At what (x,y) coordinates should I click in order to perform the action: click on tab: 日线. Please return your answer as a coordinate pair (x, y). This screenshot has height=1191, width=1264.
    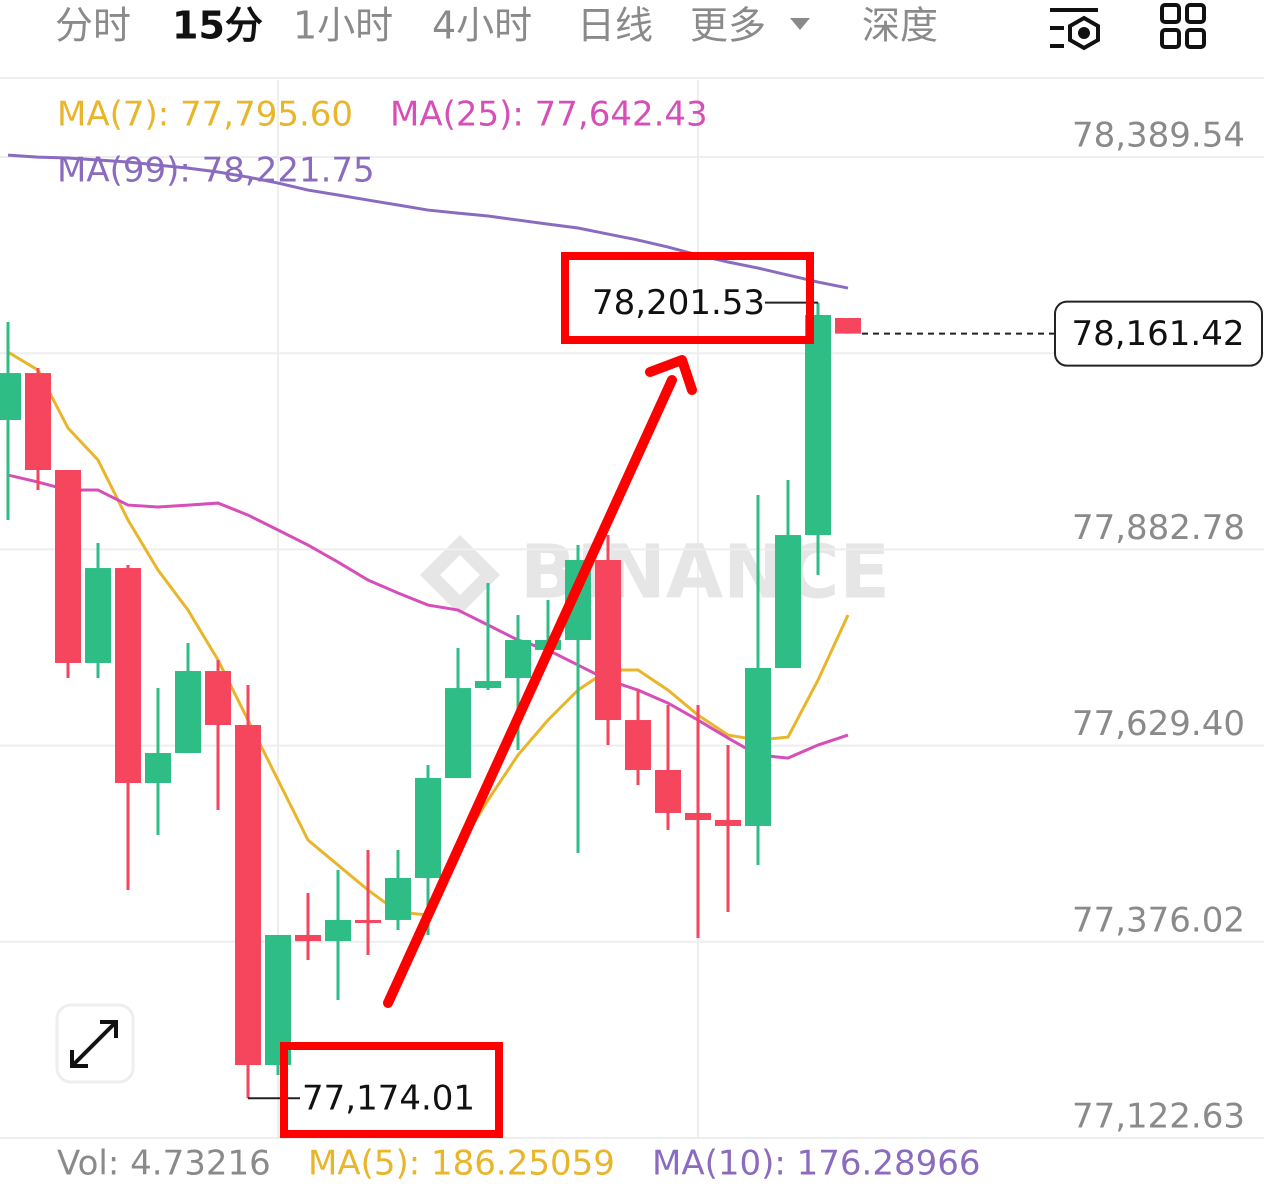
    Looking at the image, I should click on (615, 26).